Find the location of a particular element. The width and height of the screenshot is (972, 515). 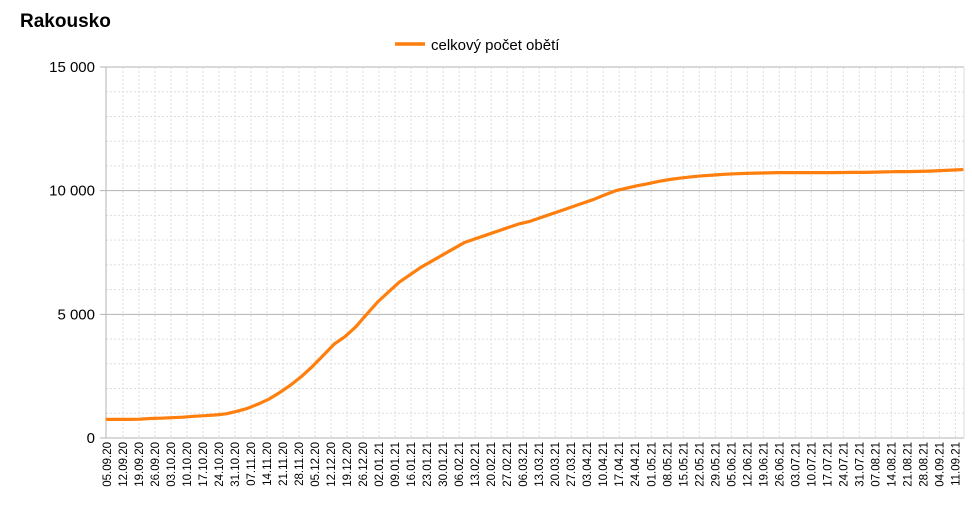

chart-title: Rakousko is located at coordinates (65, 21).